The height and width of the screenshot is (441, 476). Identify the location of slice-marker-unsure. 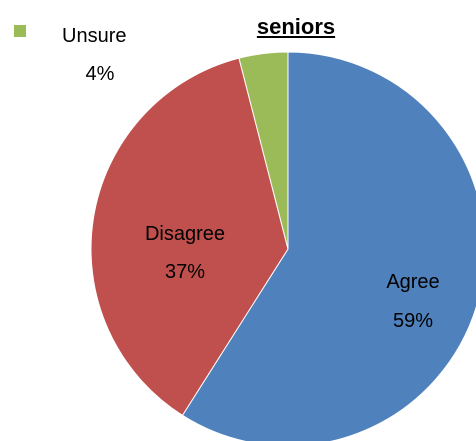
(20, 31).